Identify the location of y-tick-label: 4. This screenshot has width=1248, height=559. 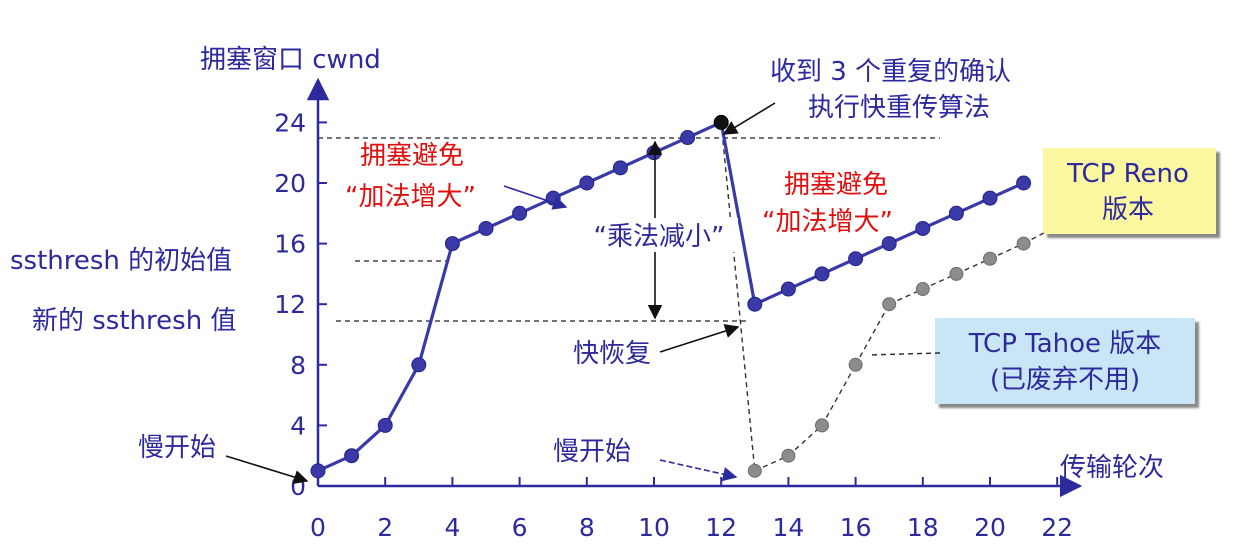
(298, 425).